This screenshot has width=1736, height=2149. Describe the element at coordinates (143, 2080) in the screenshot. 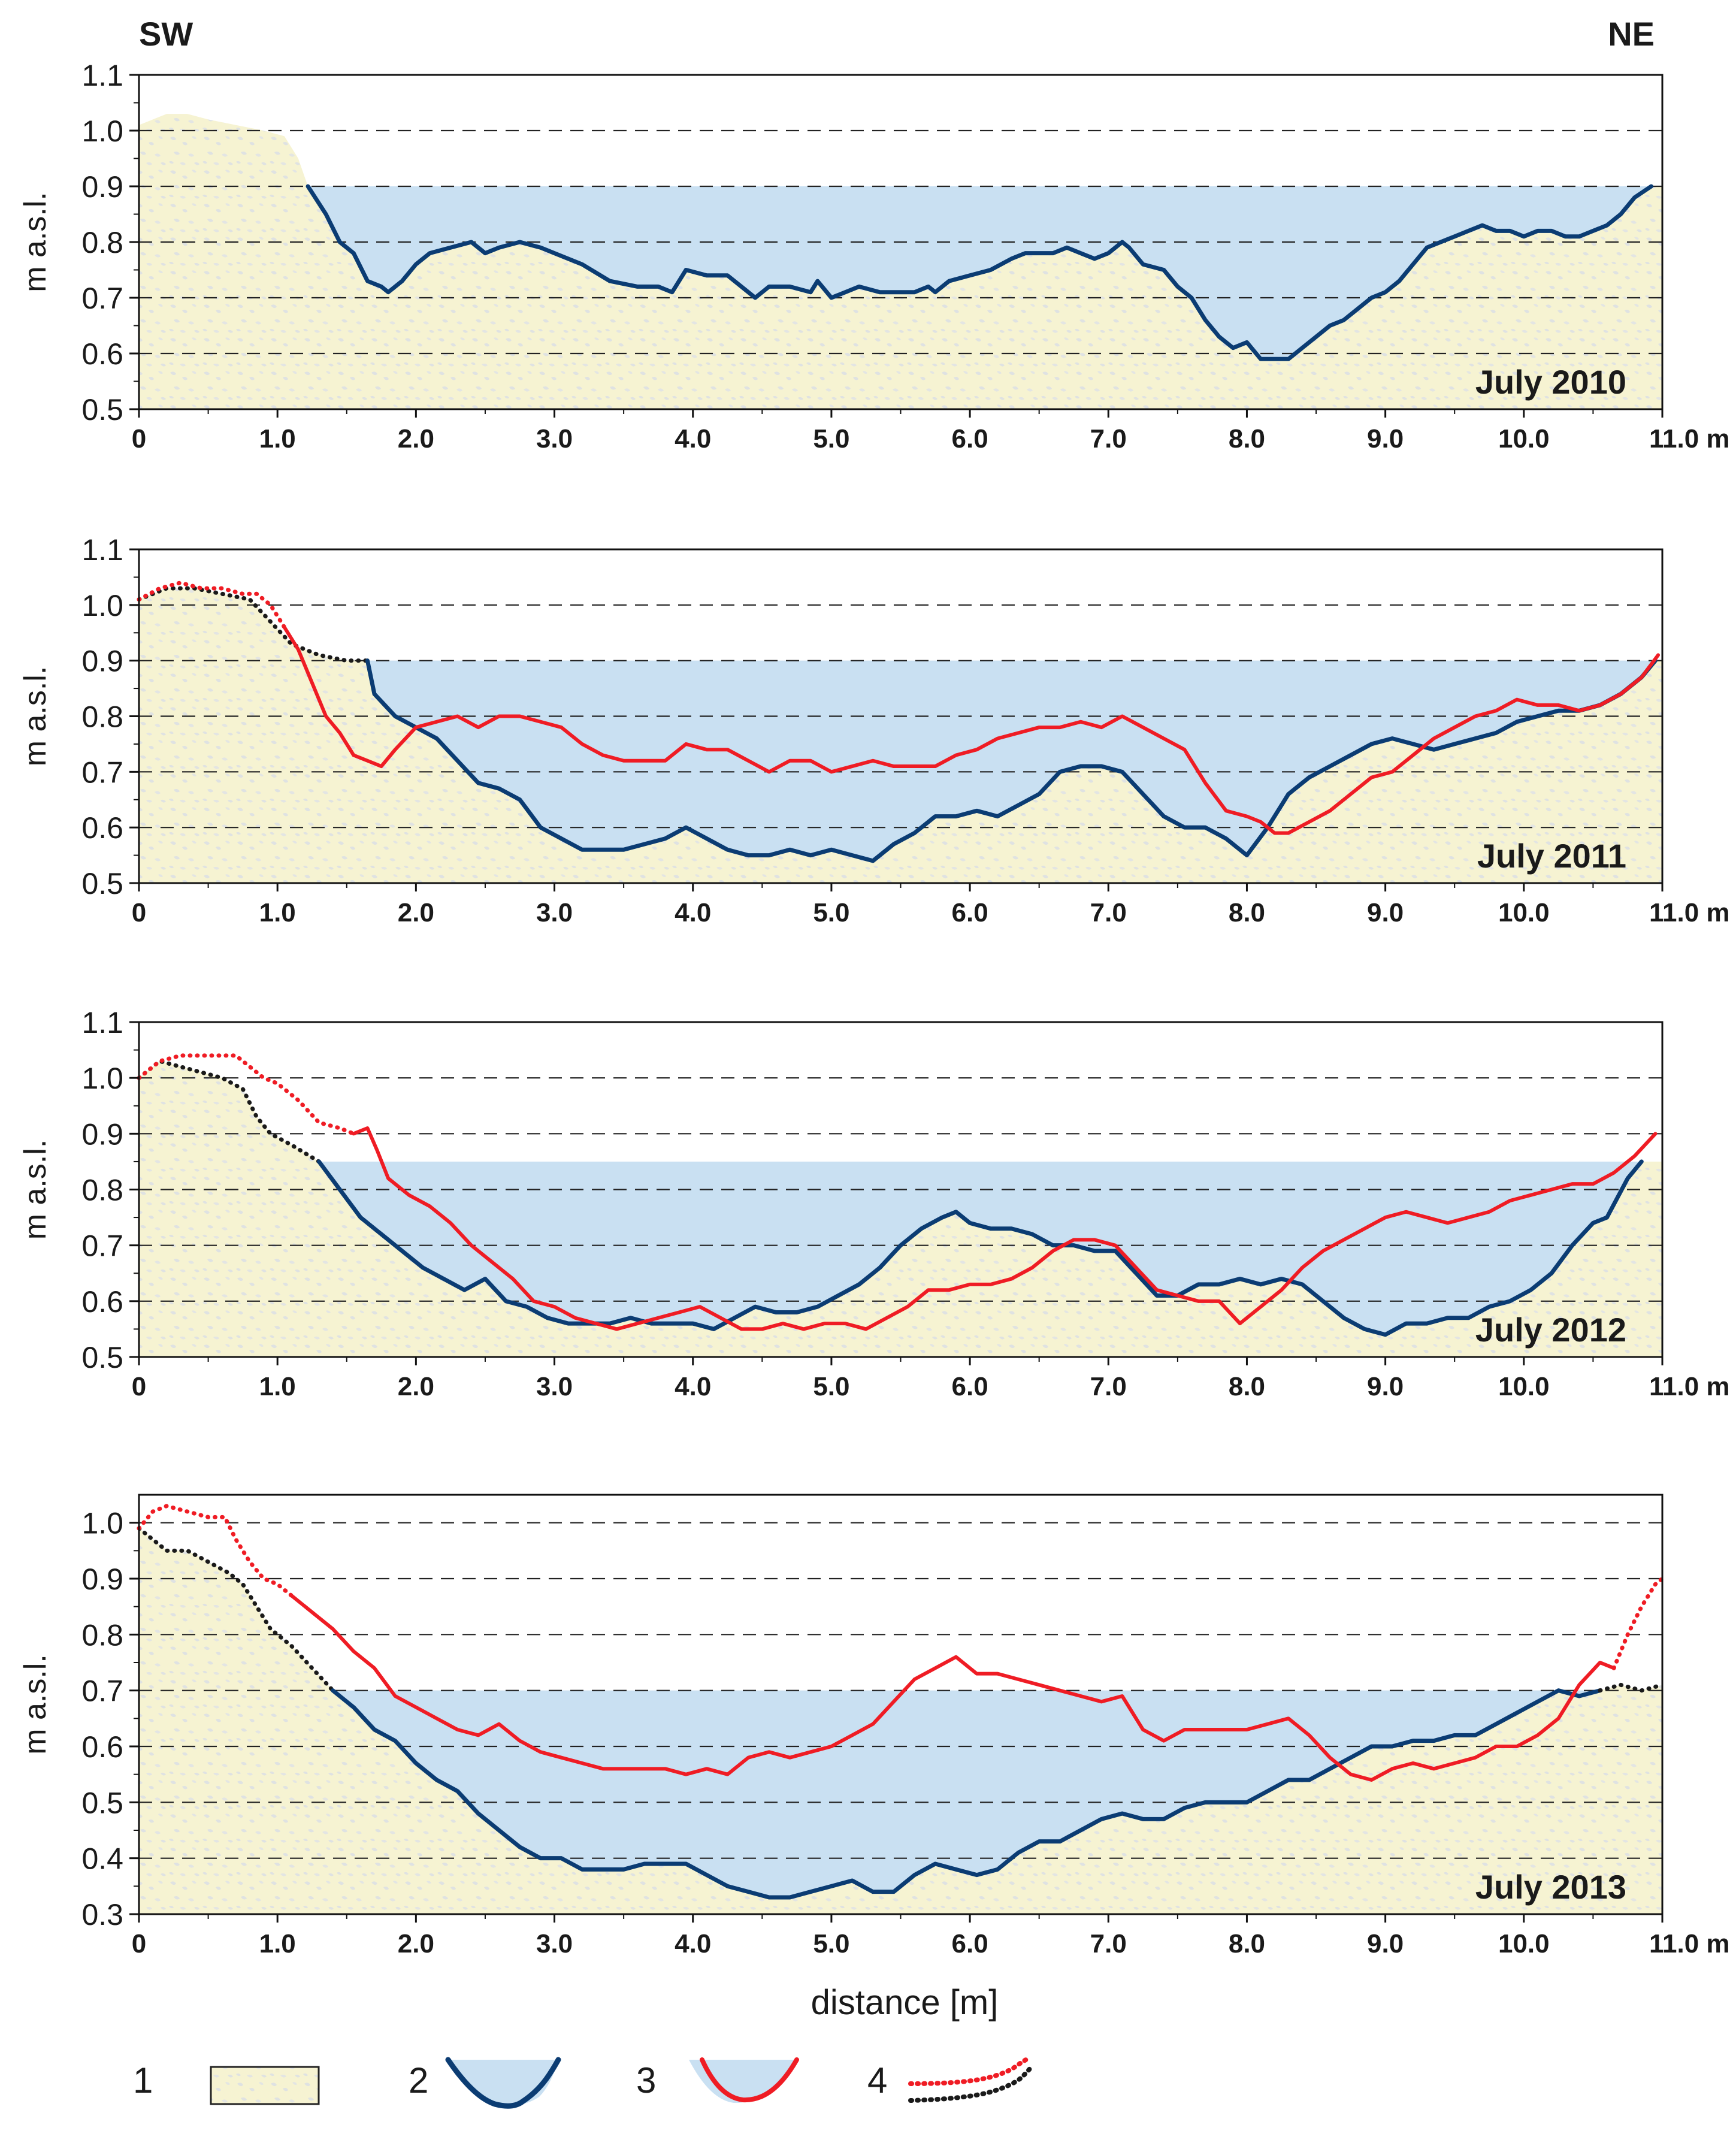

I see `legend-number-1: 1` at that location.